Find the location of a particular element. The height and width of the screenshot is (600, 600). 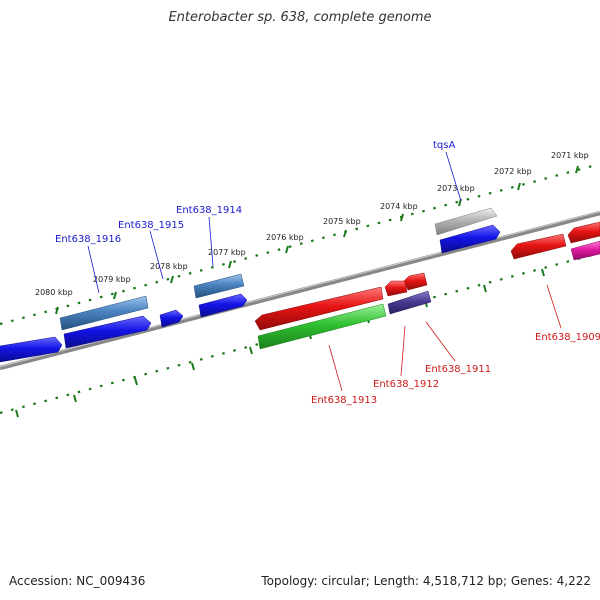

gene-ent638-1916-cds is located at coordinates (107, 332).